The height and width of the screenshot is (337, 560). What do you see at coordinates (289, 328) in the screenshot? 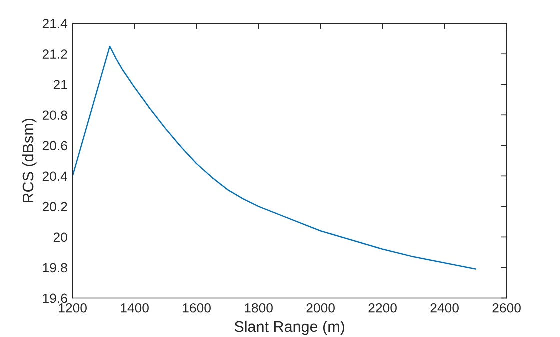
I see `x-axis-title: Slant Range (m)` at bounding box center [289, 328].